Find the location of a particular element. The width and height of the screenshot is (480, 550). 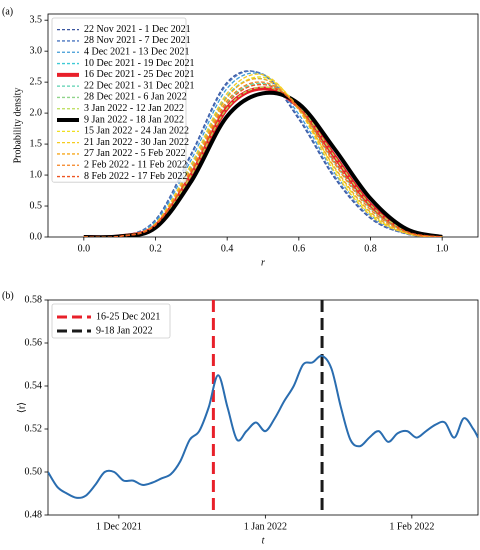

legend-label: 22 Dec 2021 - 31 Dec 2021 is located at coordinates (139, 85).